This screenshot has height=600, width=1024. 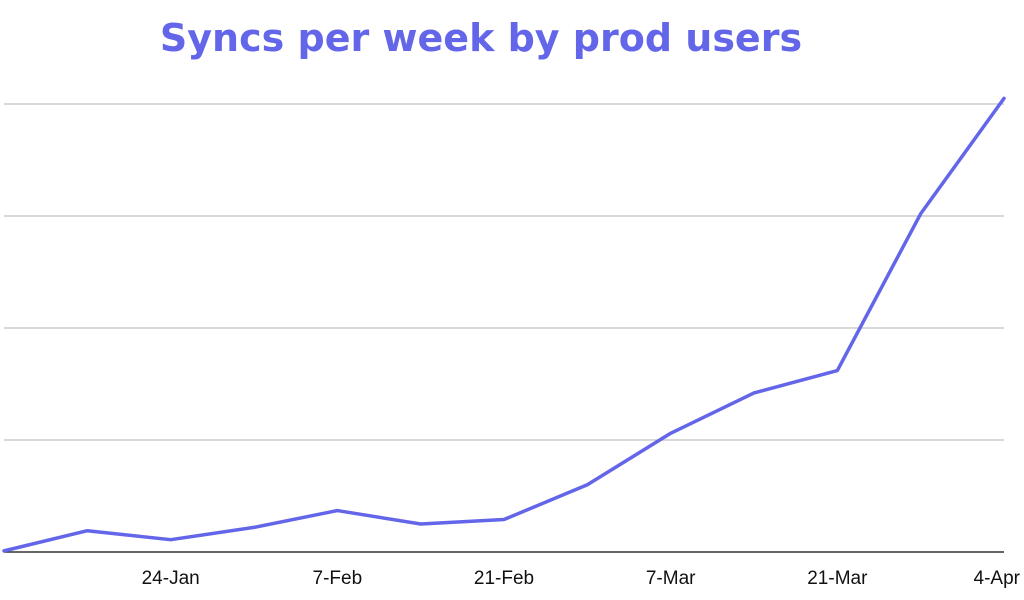 I want to click on x-tick-labels: 24-Jan 7-Feb 21-Feb 7-Mar 21-Mar 4-Apr, so click(x=581, y=578).